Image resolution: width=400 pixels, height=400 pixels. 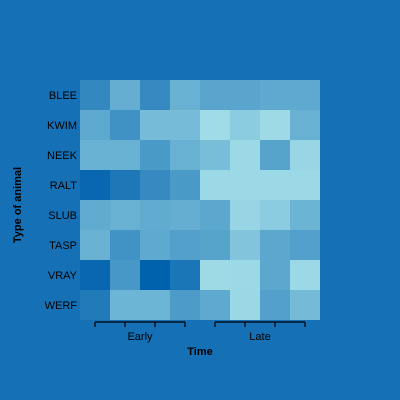 I want to click on x-group-label-late: Late, so click(x=259, y=337).